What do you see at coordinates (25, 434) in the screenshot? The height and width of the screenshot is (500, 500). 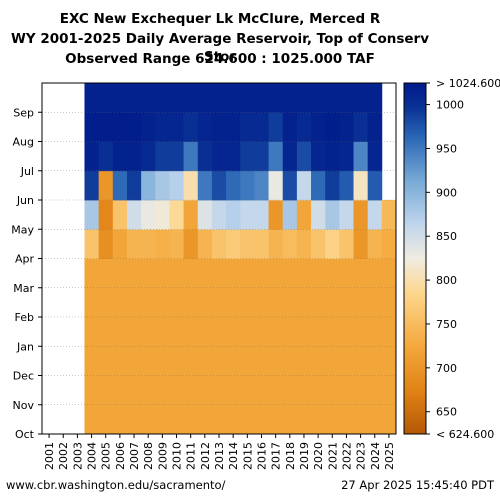 I see `y-tick-label: Oct` at bounding box center [25, 434].